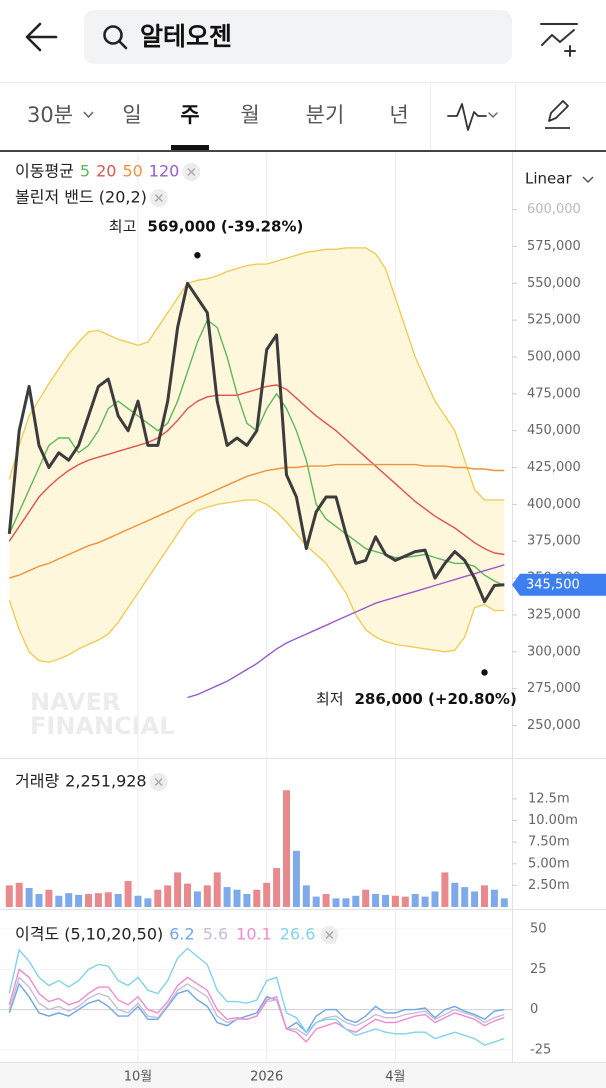 Image resolution: width=606 pixels, height=1088 pixels. What do you see at coordinates (50, 115) in the screenshot?
I see `tab: 30분` at bounding box center [50, 115].